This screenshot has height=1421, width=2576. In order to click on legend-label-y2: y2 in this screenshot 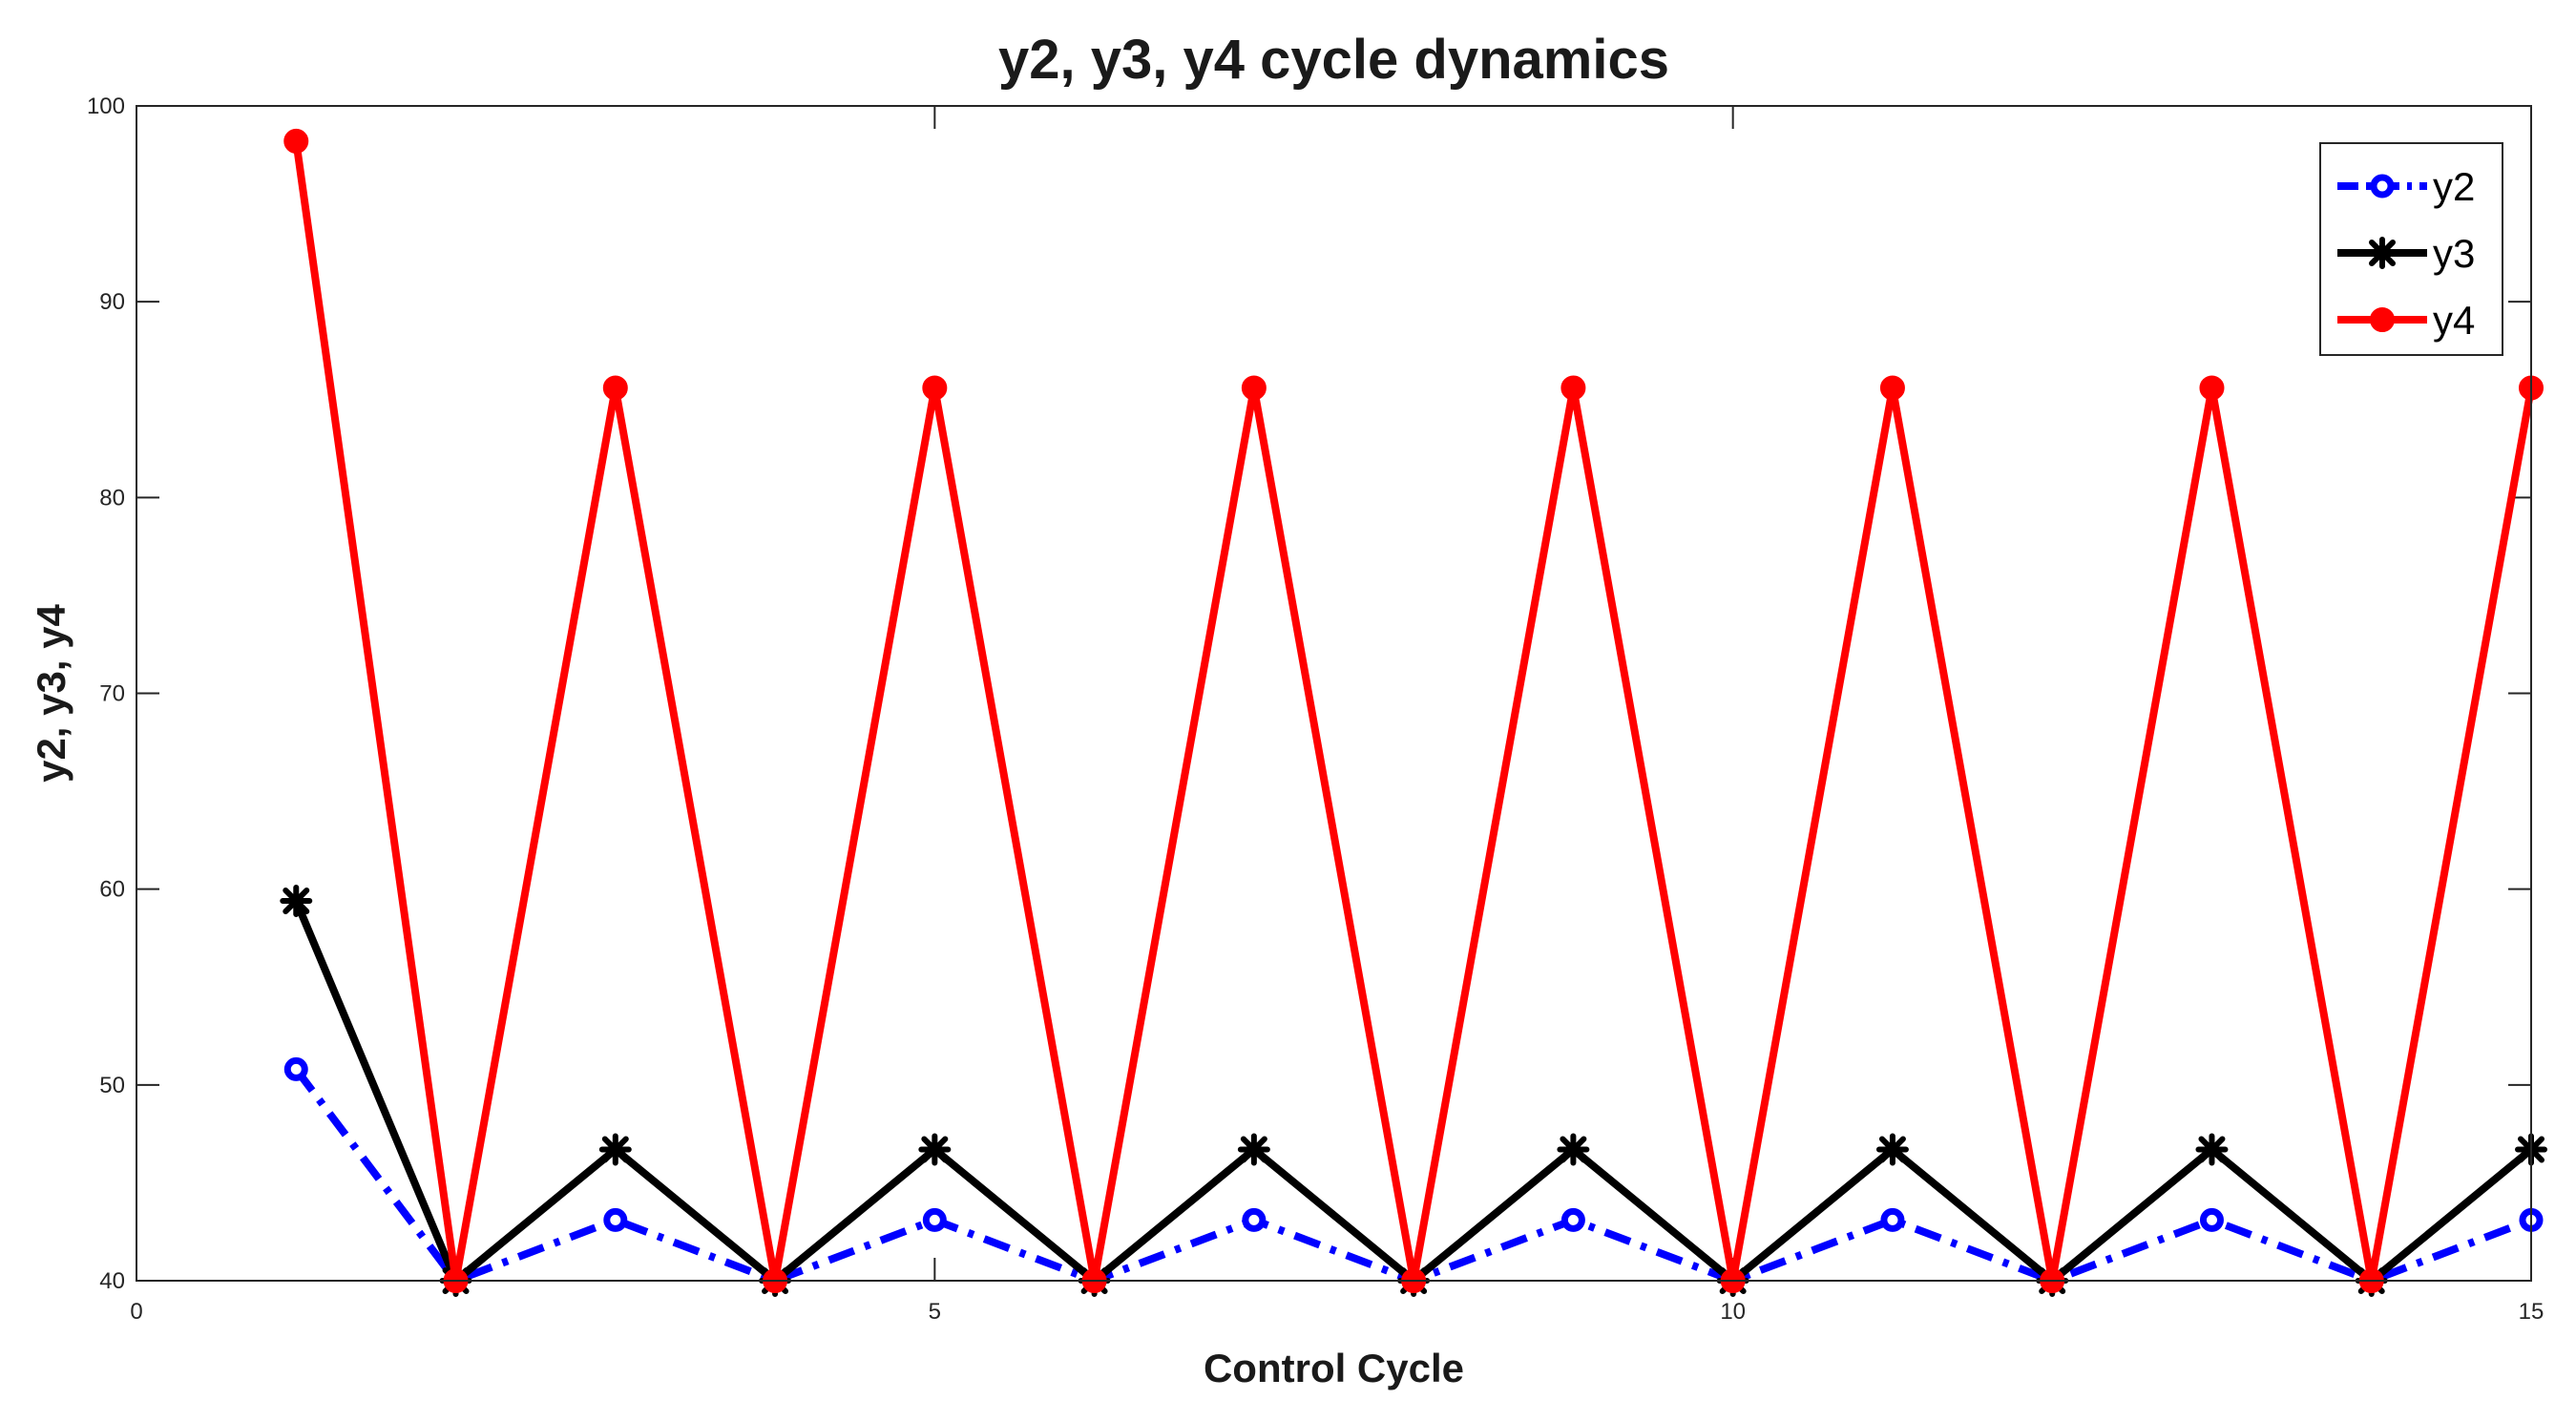, I will do `click(2454, 186)`.